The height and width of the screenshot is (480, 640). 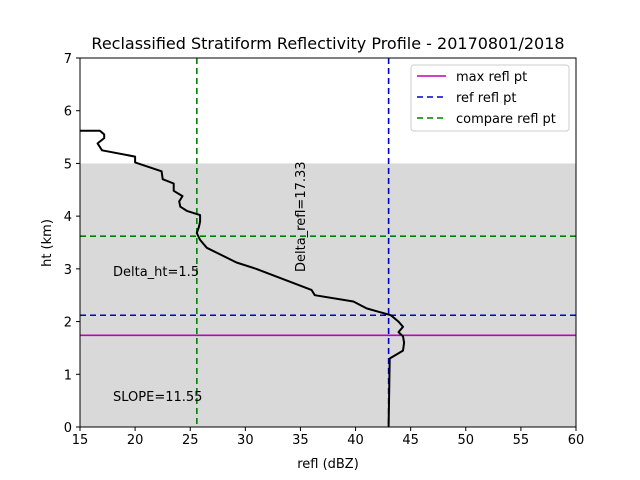 What do you see at coordinates (47, 243) in the screenshot?
I see `y-axis-label: ht (km)` at bounding box center [47, 243].